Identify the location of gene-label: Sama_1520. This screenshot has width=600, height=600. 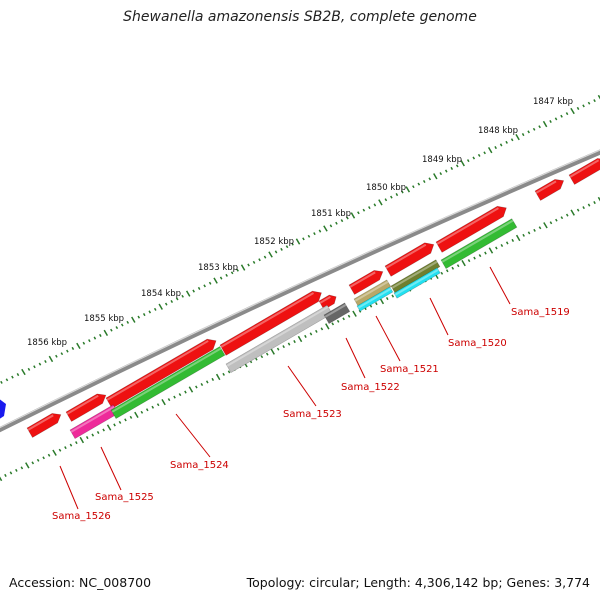
(477, 343).